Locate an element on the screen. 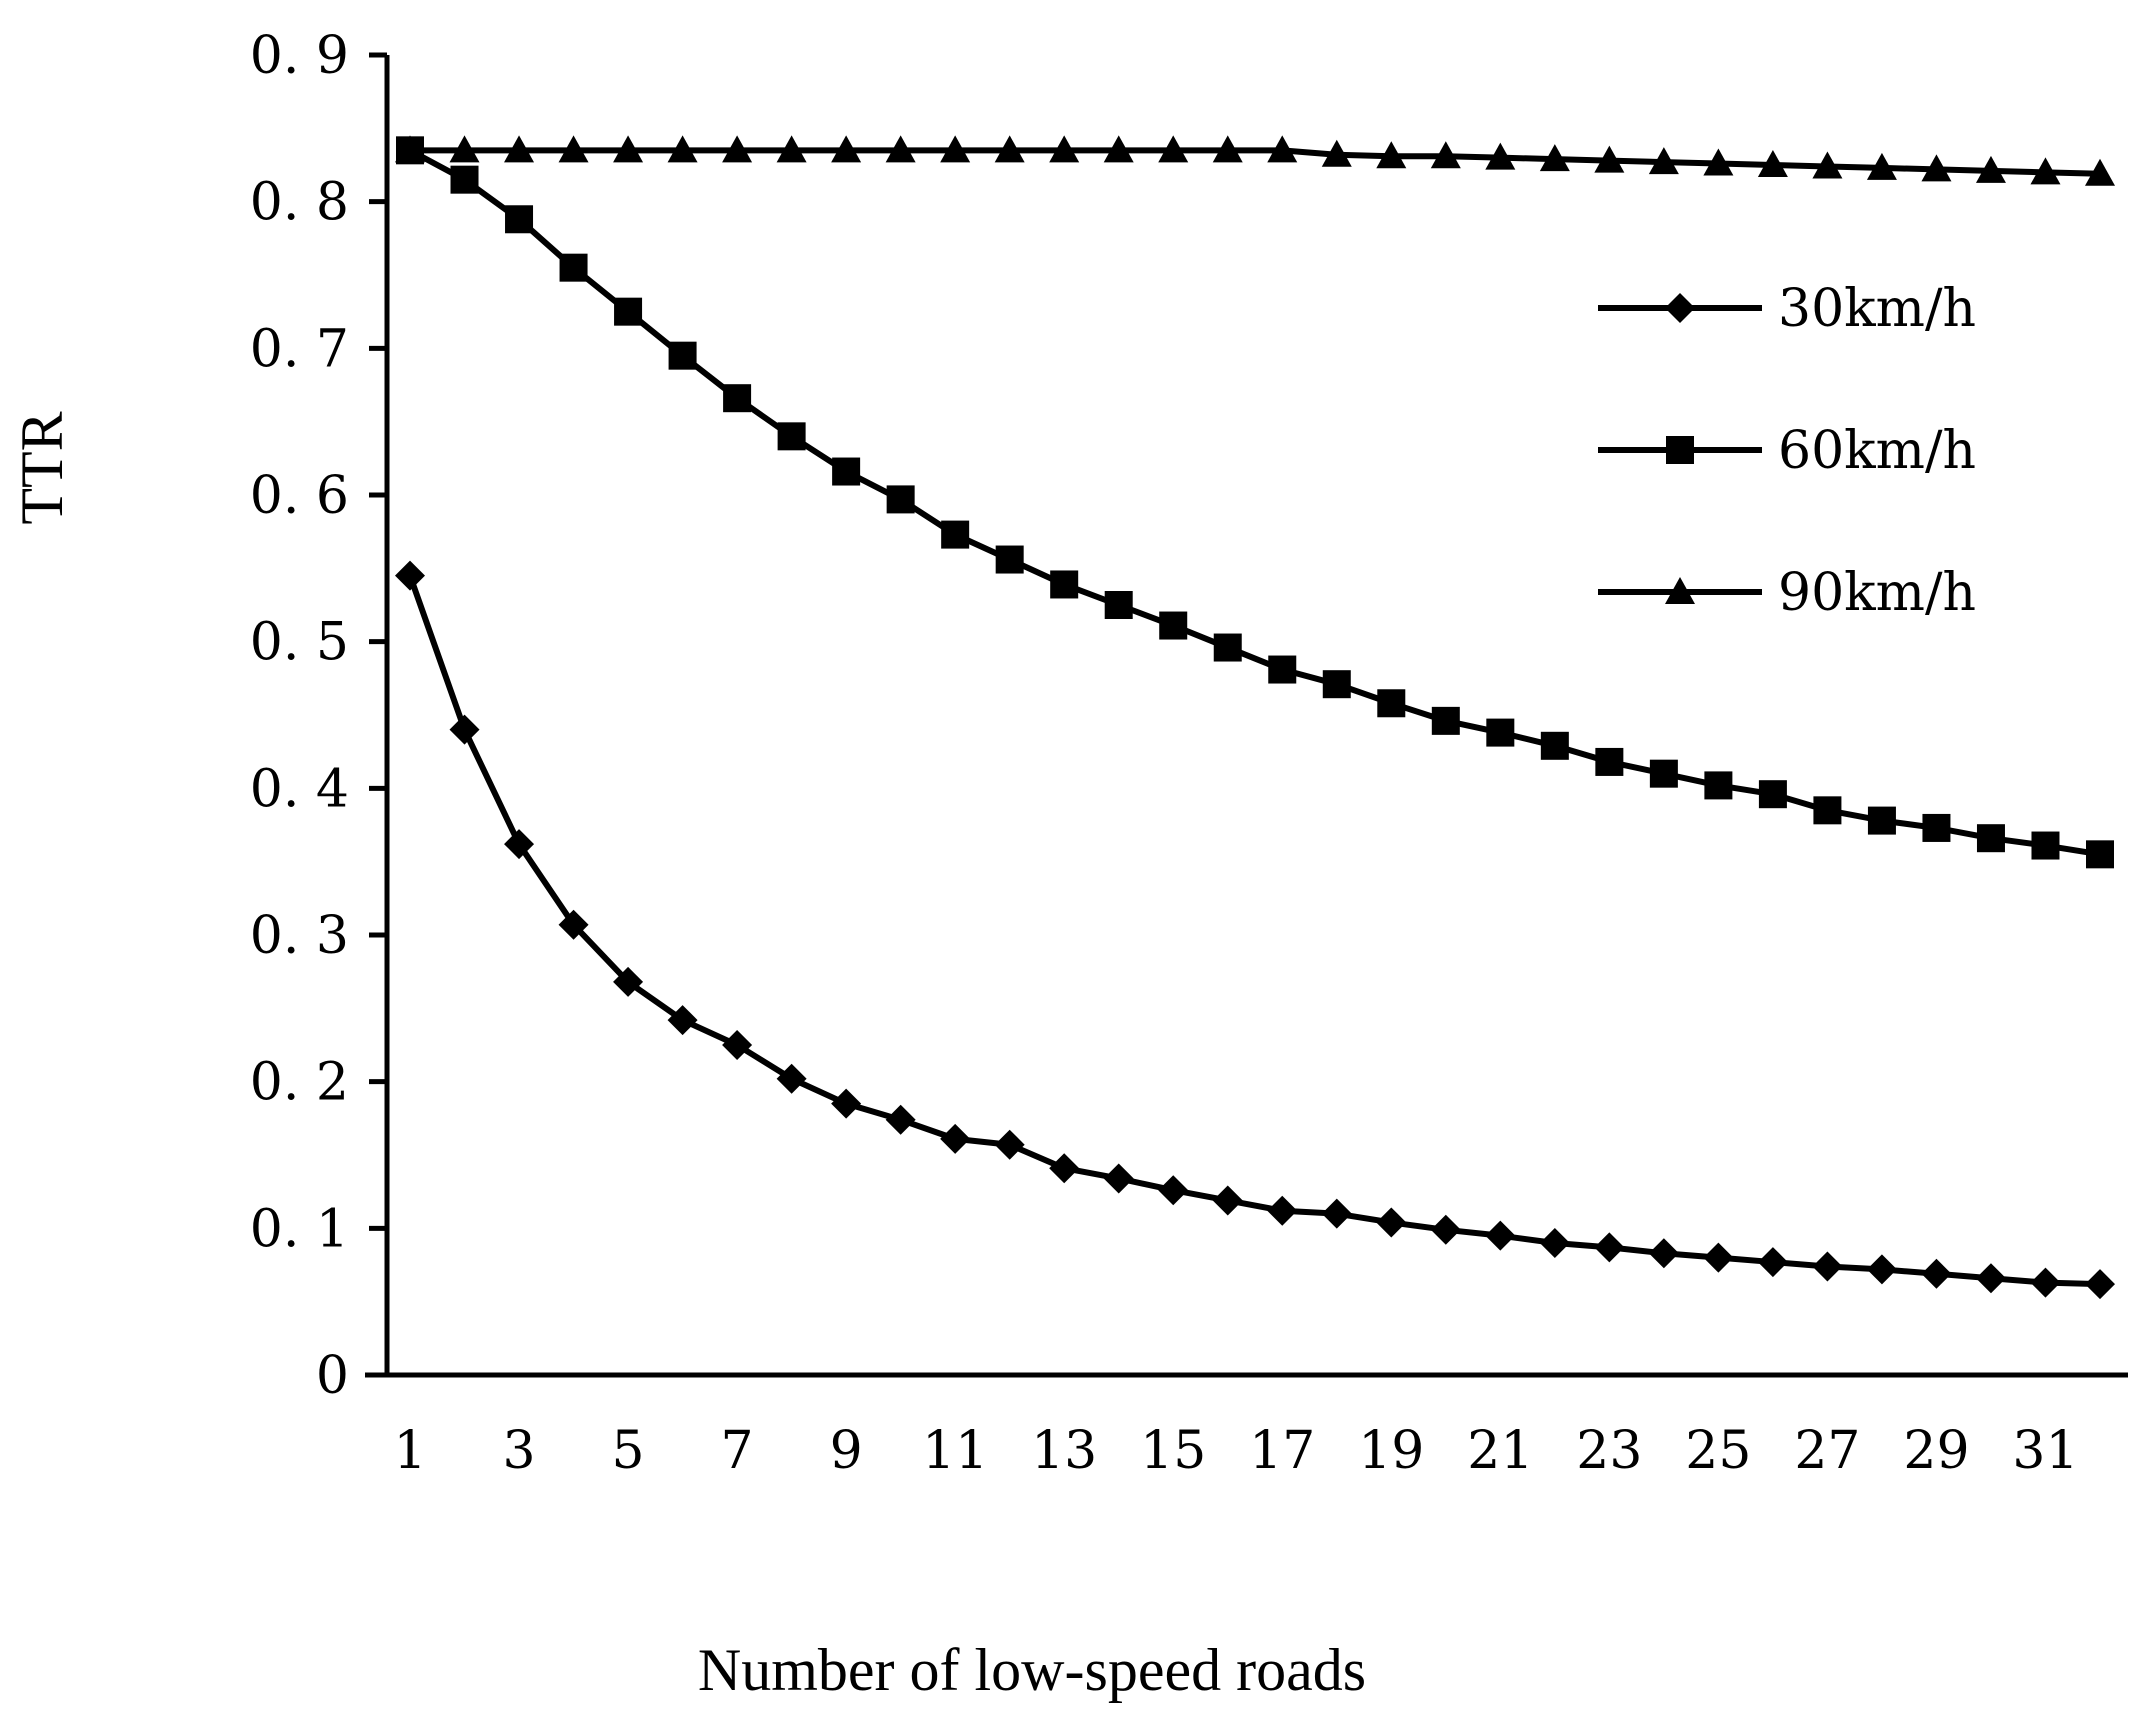 The image size is (2133, 1711). x-tick-label: 5 is located at coordinates (628, 1451).